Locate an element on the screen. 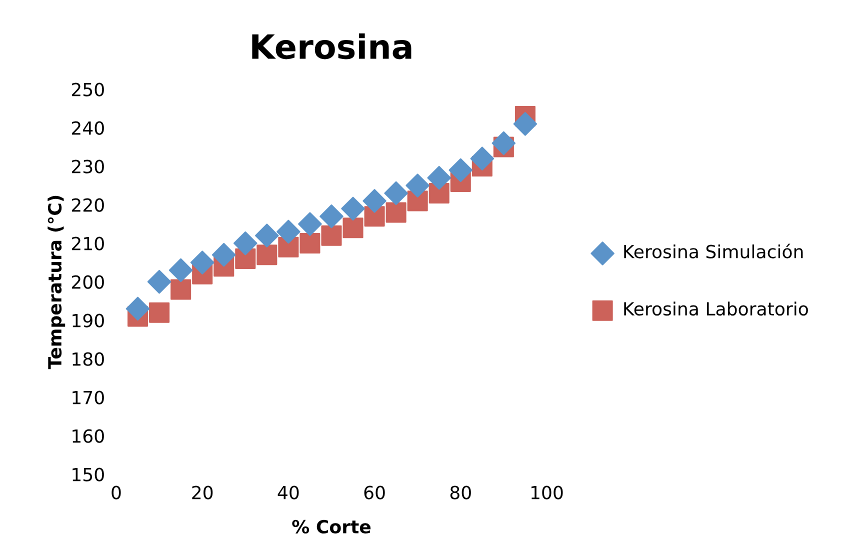  x-tick-label: 0 is located at coordinates (116, 493).